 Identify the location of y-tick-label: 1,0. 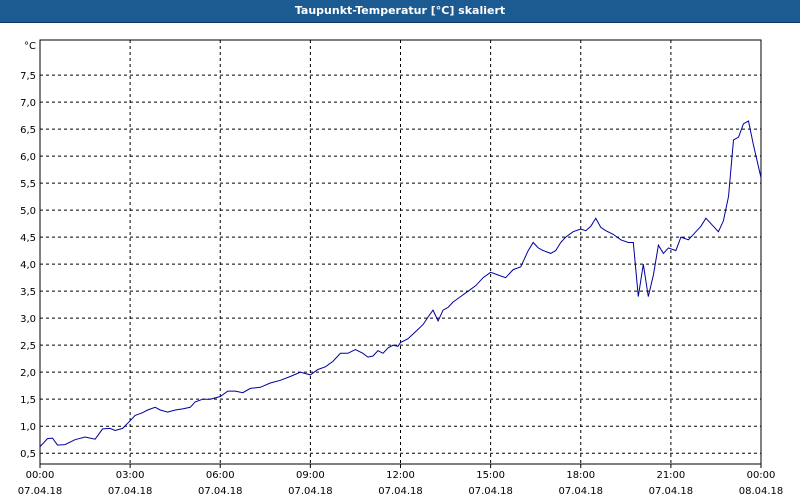
(28, 427).